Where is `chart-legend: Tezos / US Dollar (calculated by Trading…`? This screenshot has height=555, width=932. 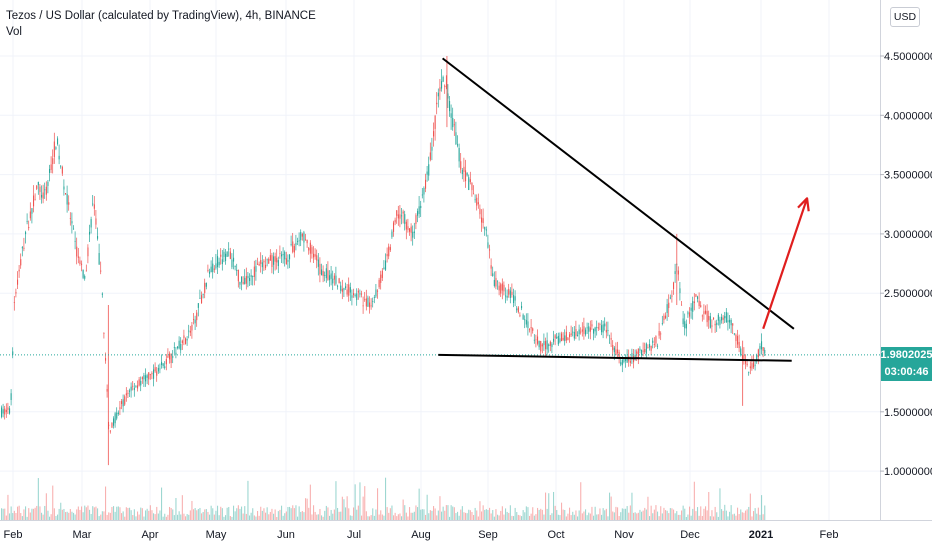
chart-legend: Tezos / US Dollar (calculated by Trading… is located at coordinates (161, 24).